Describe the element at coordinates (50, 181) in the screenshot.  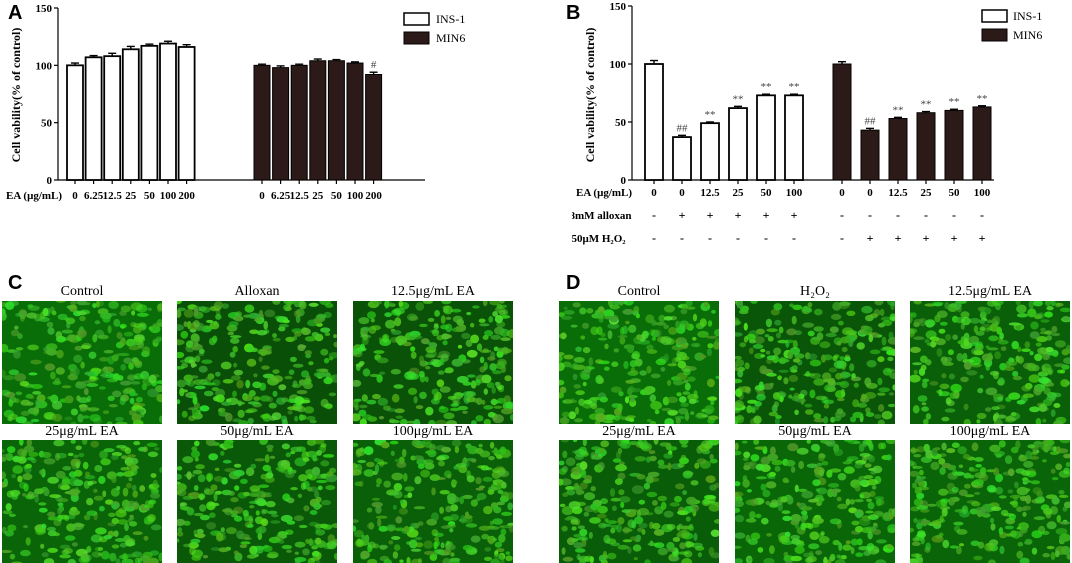
I see `y-tick-label: 0` at that location.